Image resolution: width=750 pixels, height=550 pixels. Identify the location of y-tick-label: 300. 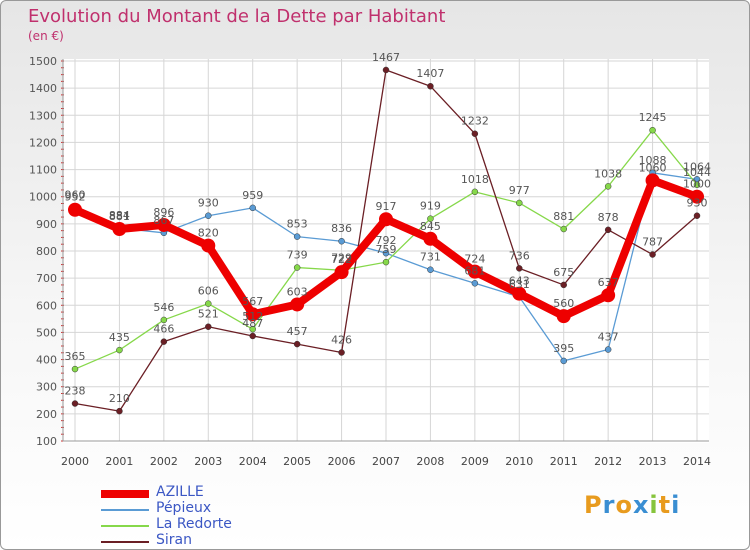
(46, 387).